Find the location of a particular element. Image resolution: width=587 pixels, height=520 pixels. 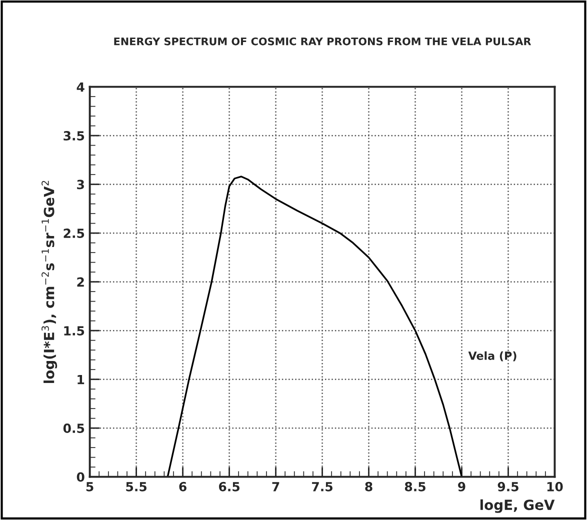

x-tick-label: 9.5 is located at coordinates (508, 487).